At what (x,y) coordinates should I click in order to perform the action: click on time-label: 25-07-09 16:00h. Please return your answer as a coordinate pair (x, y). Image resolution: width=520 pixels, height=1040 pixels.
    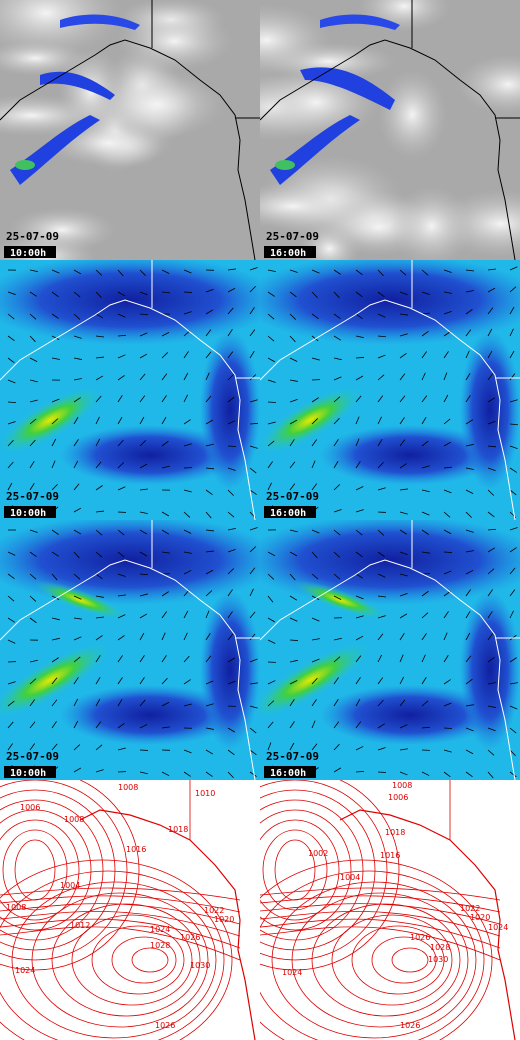
    Looking at the image, I should click on (291, 244).